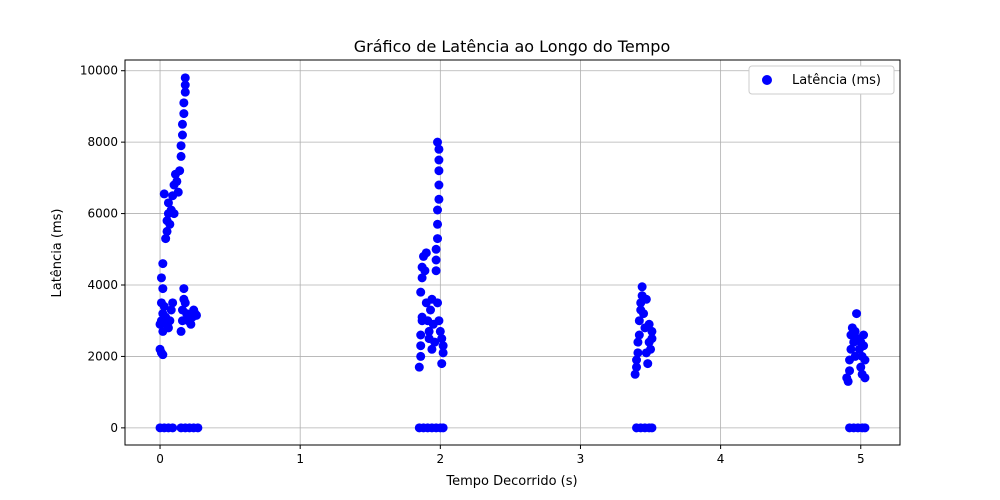 This screenshot has height=500, width=1000. What do you see at coordinates (114, 428) in the screenshot?
I see `y-tick-label: 0` at bounding box center [114, 428].